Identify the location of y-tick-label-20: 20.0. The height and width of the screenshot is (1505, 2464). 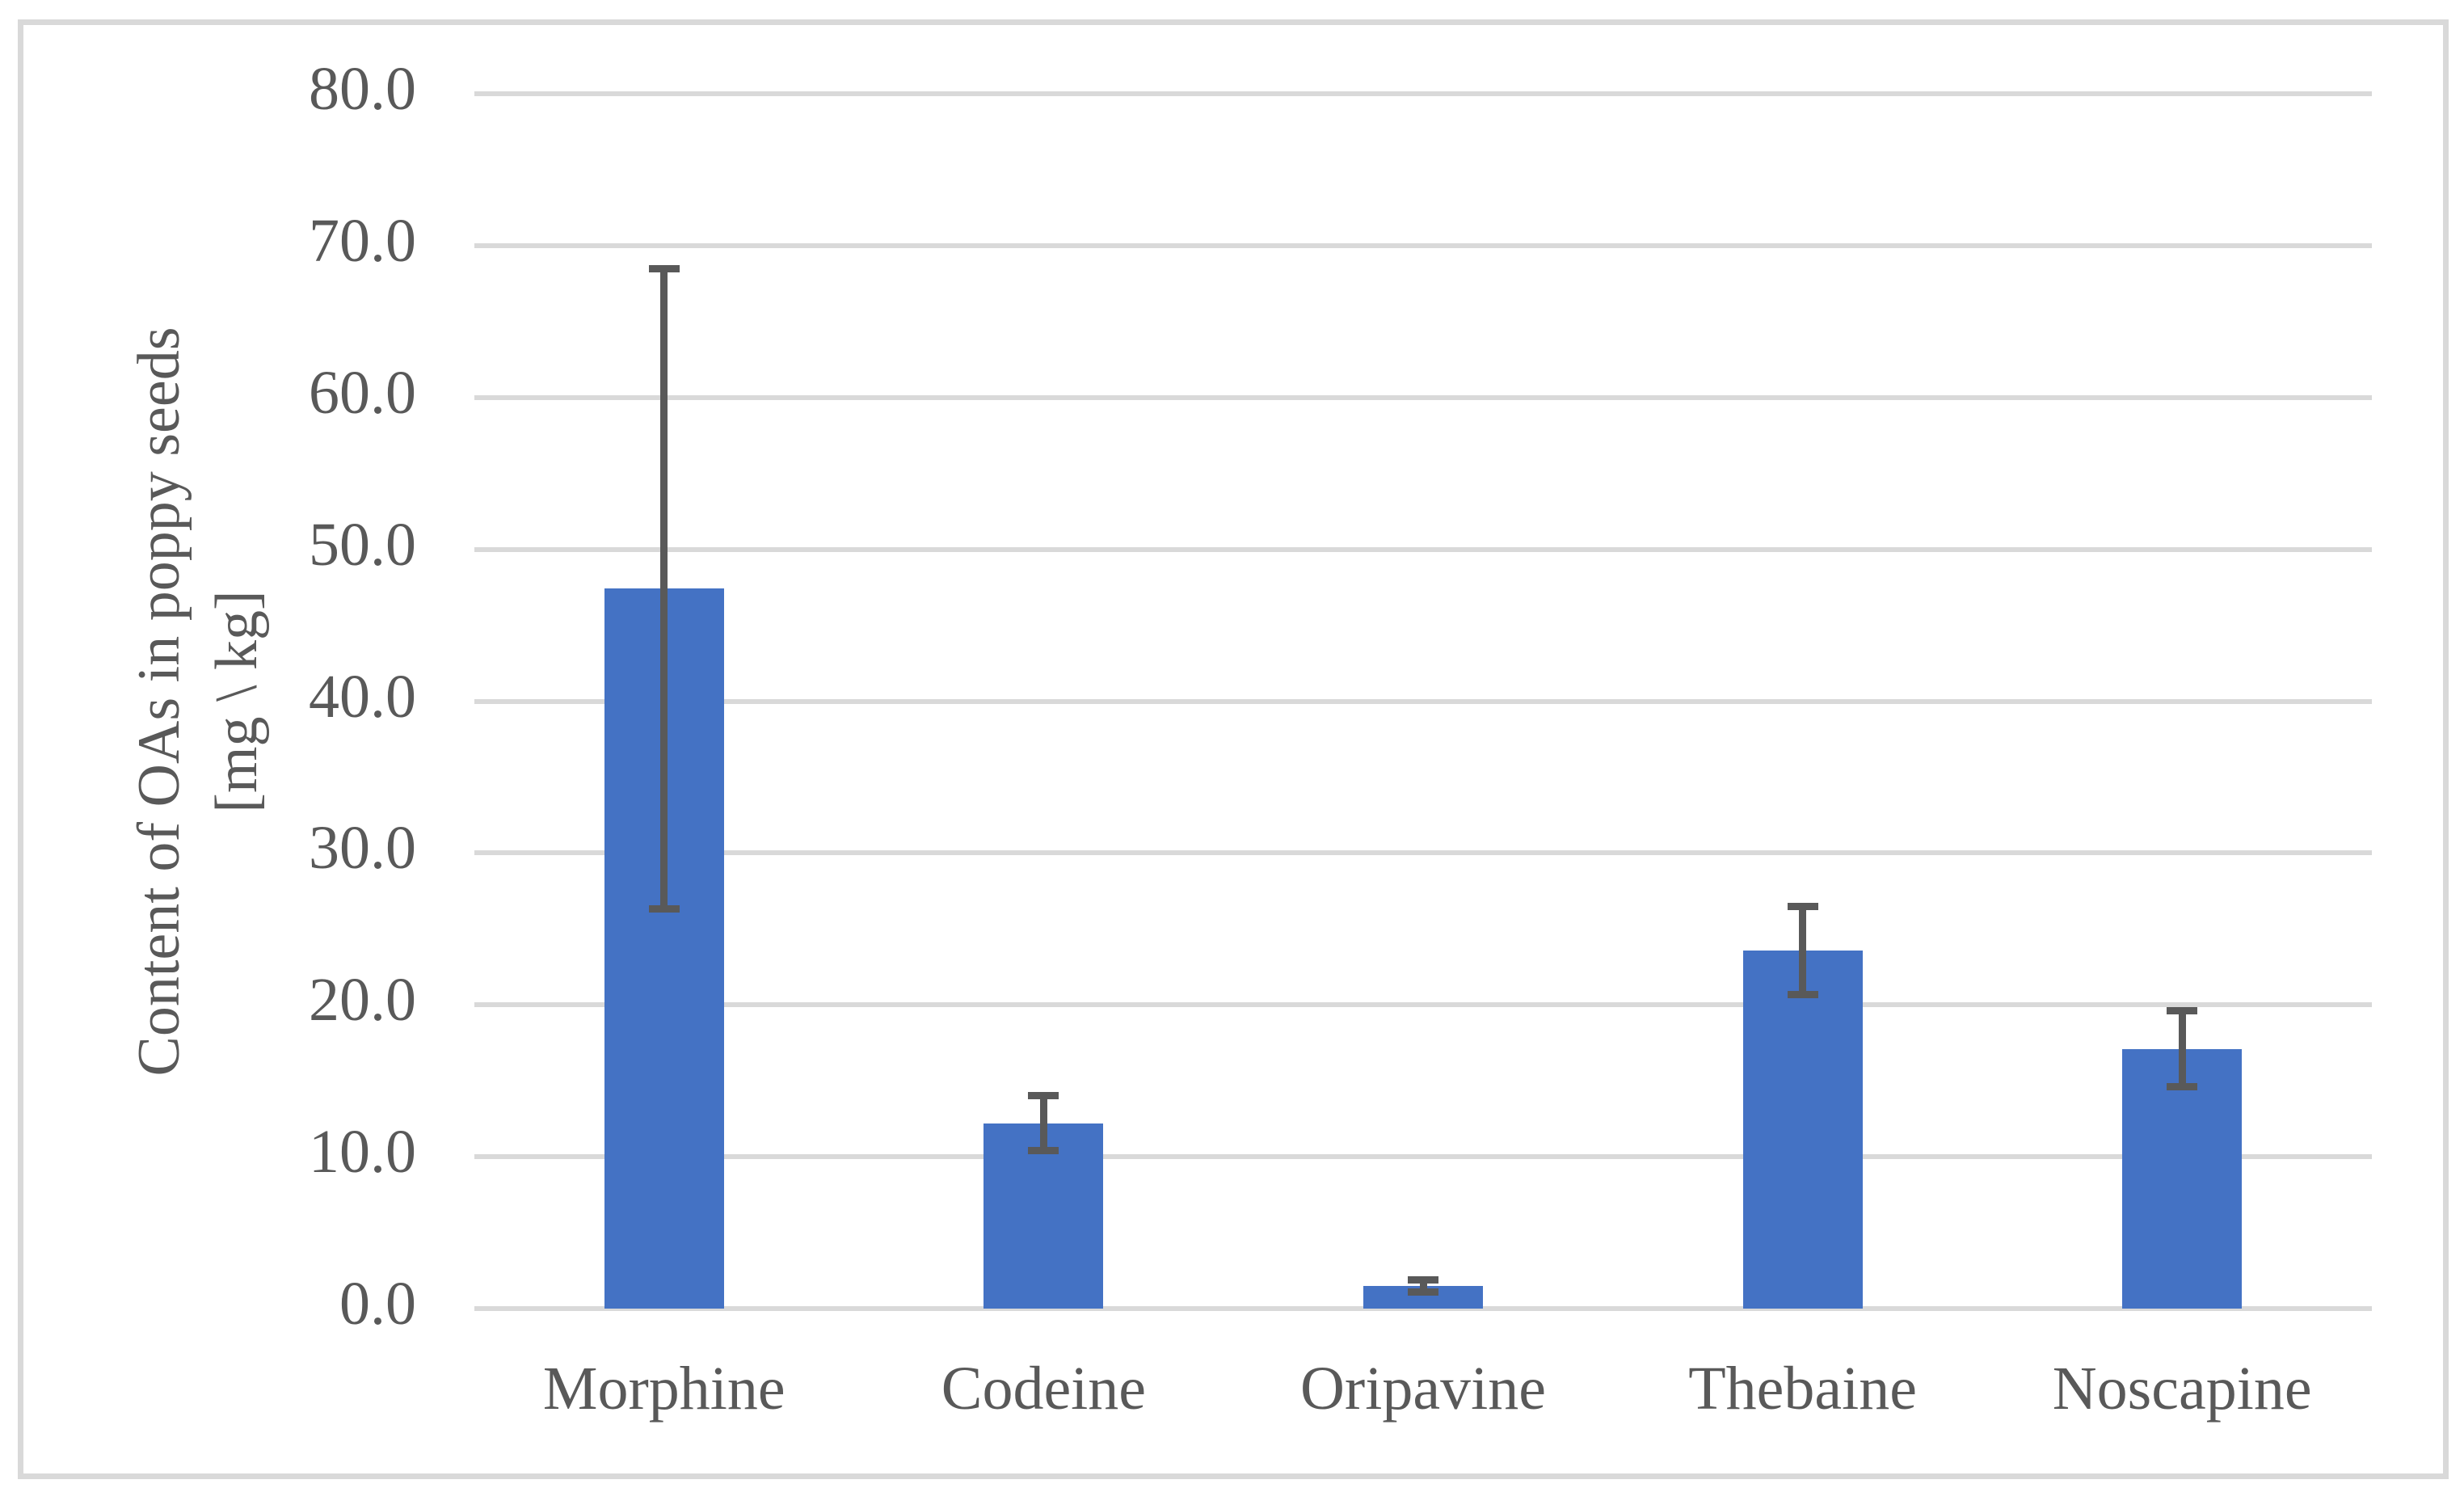
(362, 1001).